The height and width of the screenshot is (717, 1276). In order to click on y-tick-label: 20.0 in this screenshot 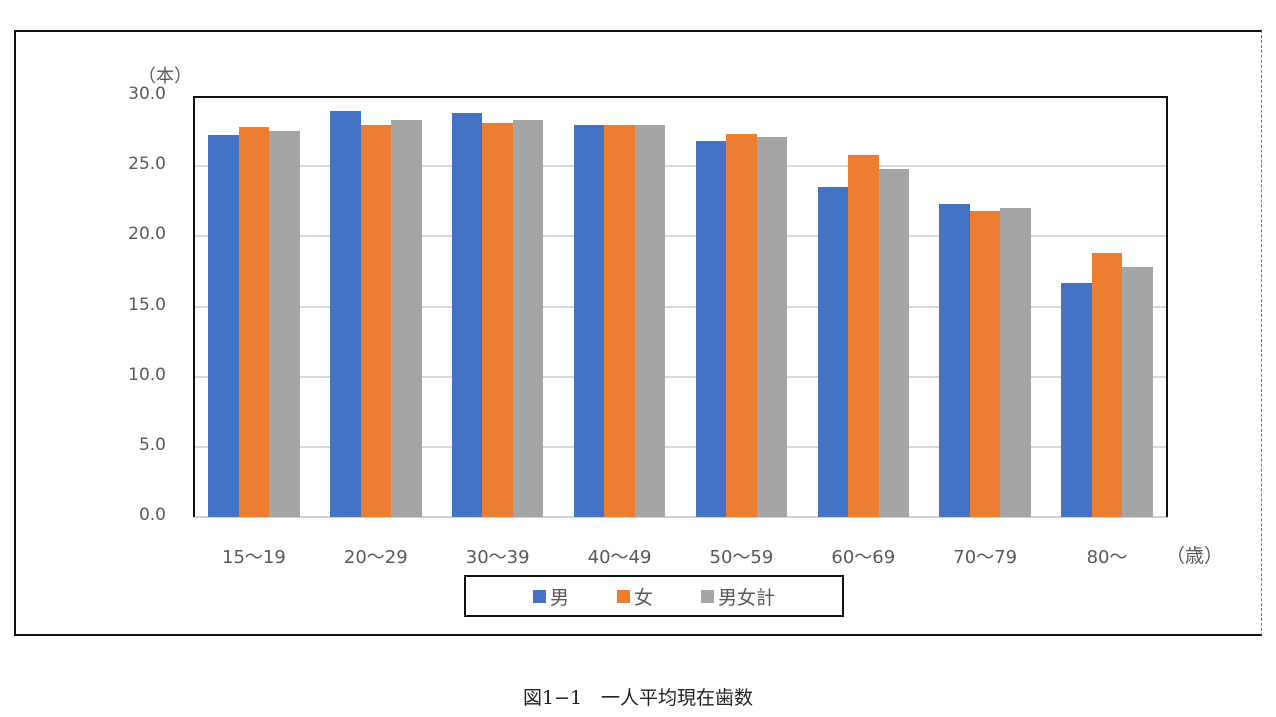, I will do `click(147, 234)`.